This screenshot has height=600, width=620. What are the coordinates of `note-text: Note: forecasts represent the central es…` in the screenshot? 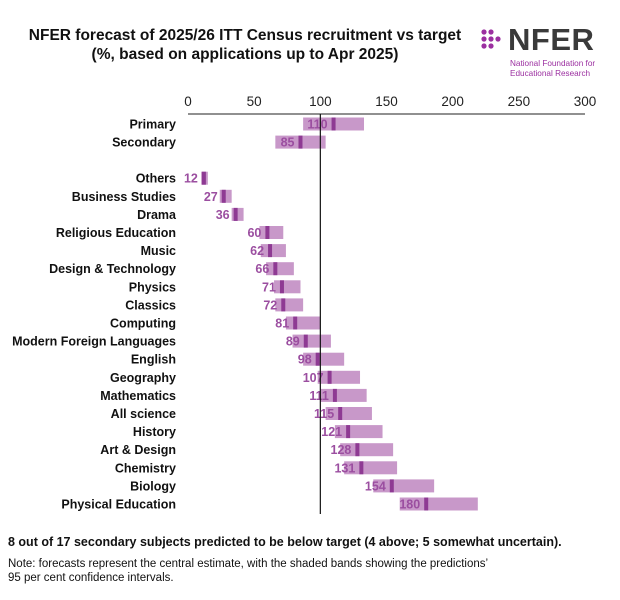 It's located at (308, 571).